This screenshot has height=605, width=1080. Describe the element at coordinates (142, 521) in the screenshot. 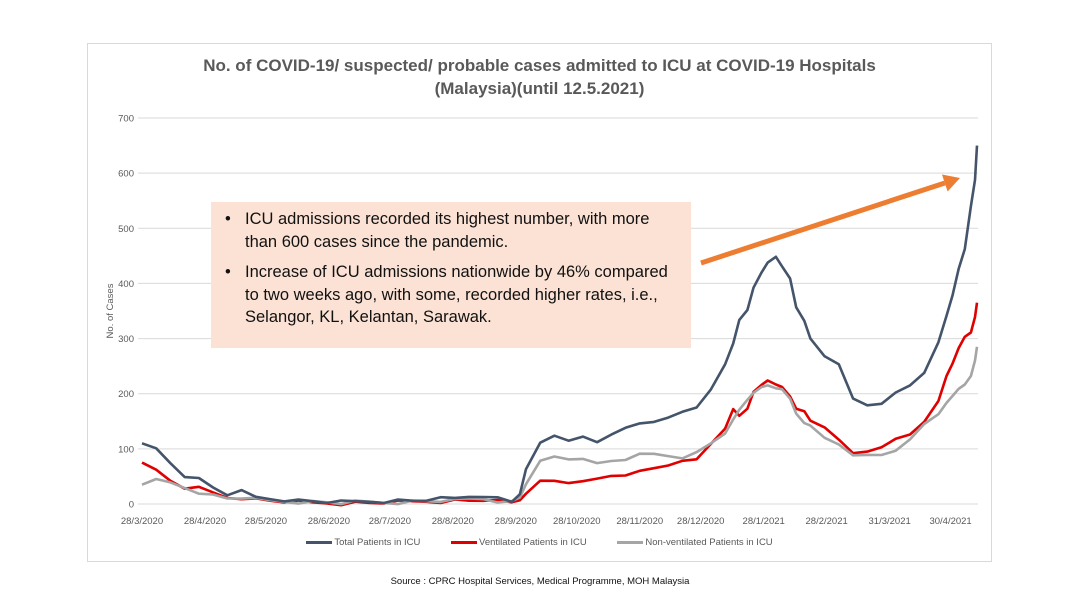

I see `x-tick-label: 28/3/2020` at that location.